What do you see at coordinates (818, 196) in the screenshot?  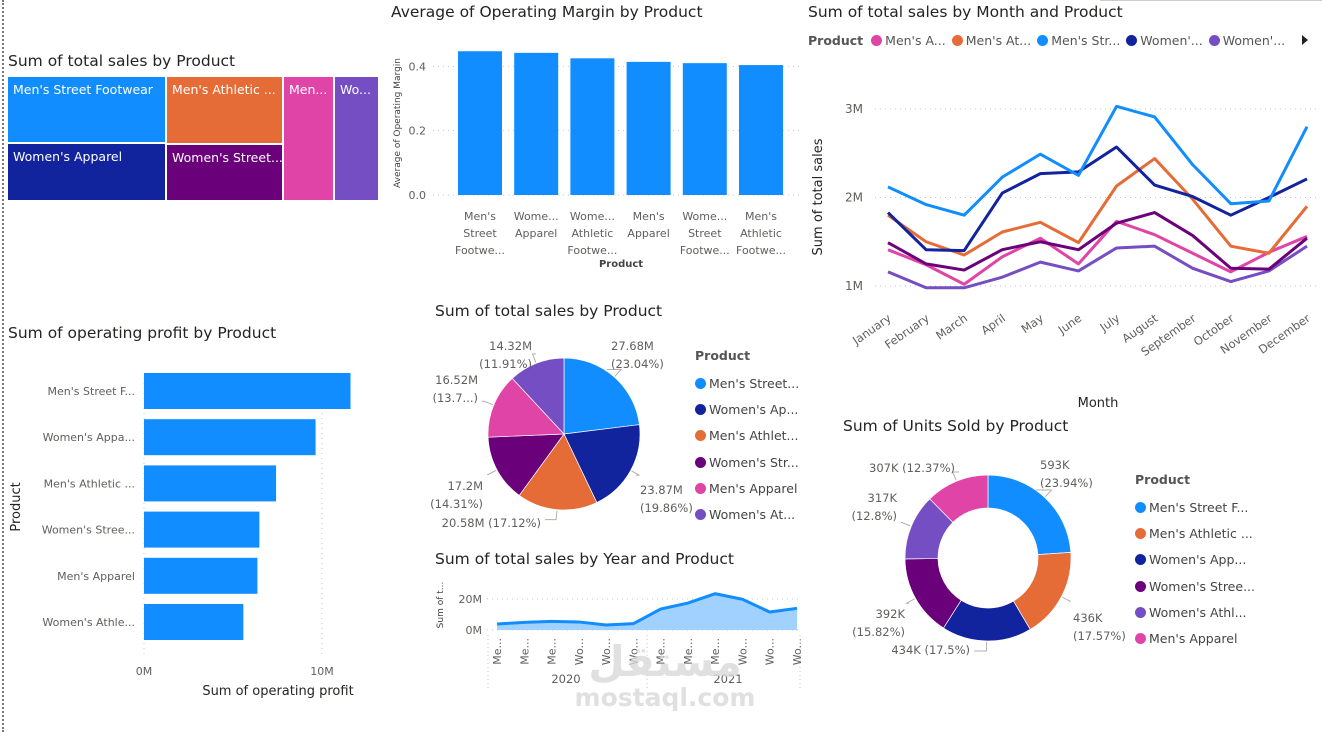 I see `y-axis-title: Sum of total sales` at bounding box center [818, 196].